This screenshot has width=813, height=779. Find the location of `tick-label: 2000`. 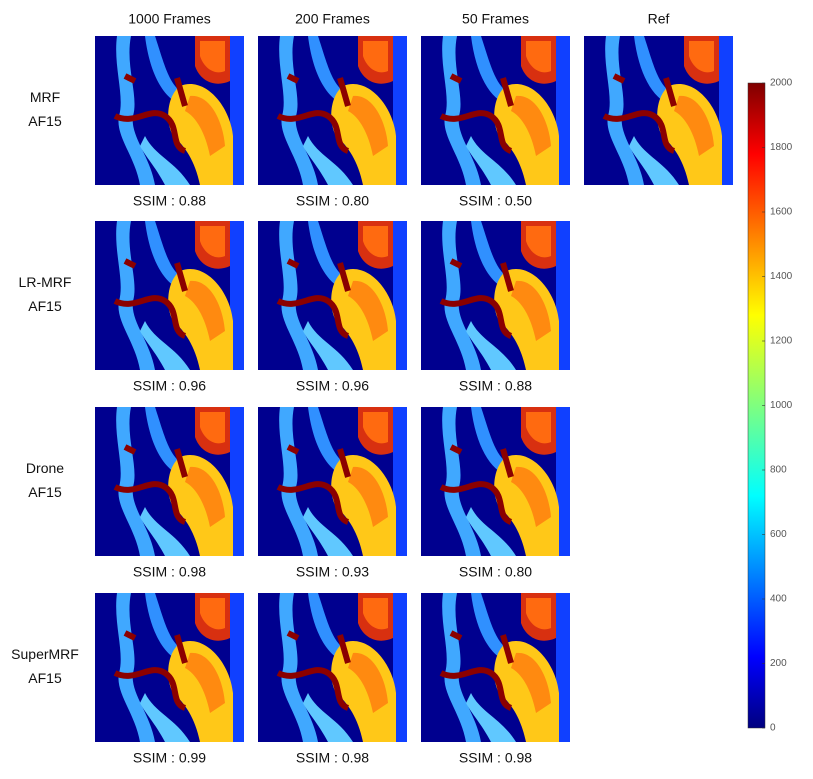

tick-label: 2000 is located at coordinates (781, 83).